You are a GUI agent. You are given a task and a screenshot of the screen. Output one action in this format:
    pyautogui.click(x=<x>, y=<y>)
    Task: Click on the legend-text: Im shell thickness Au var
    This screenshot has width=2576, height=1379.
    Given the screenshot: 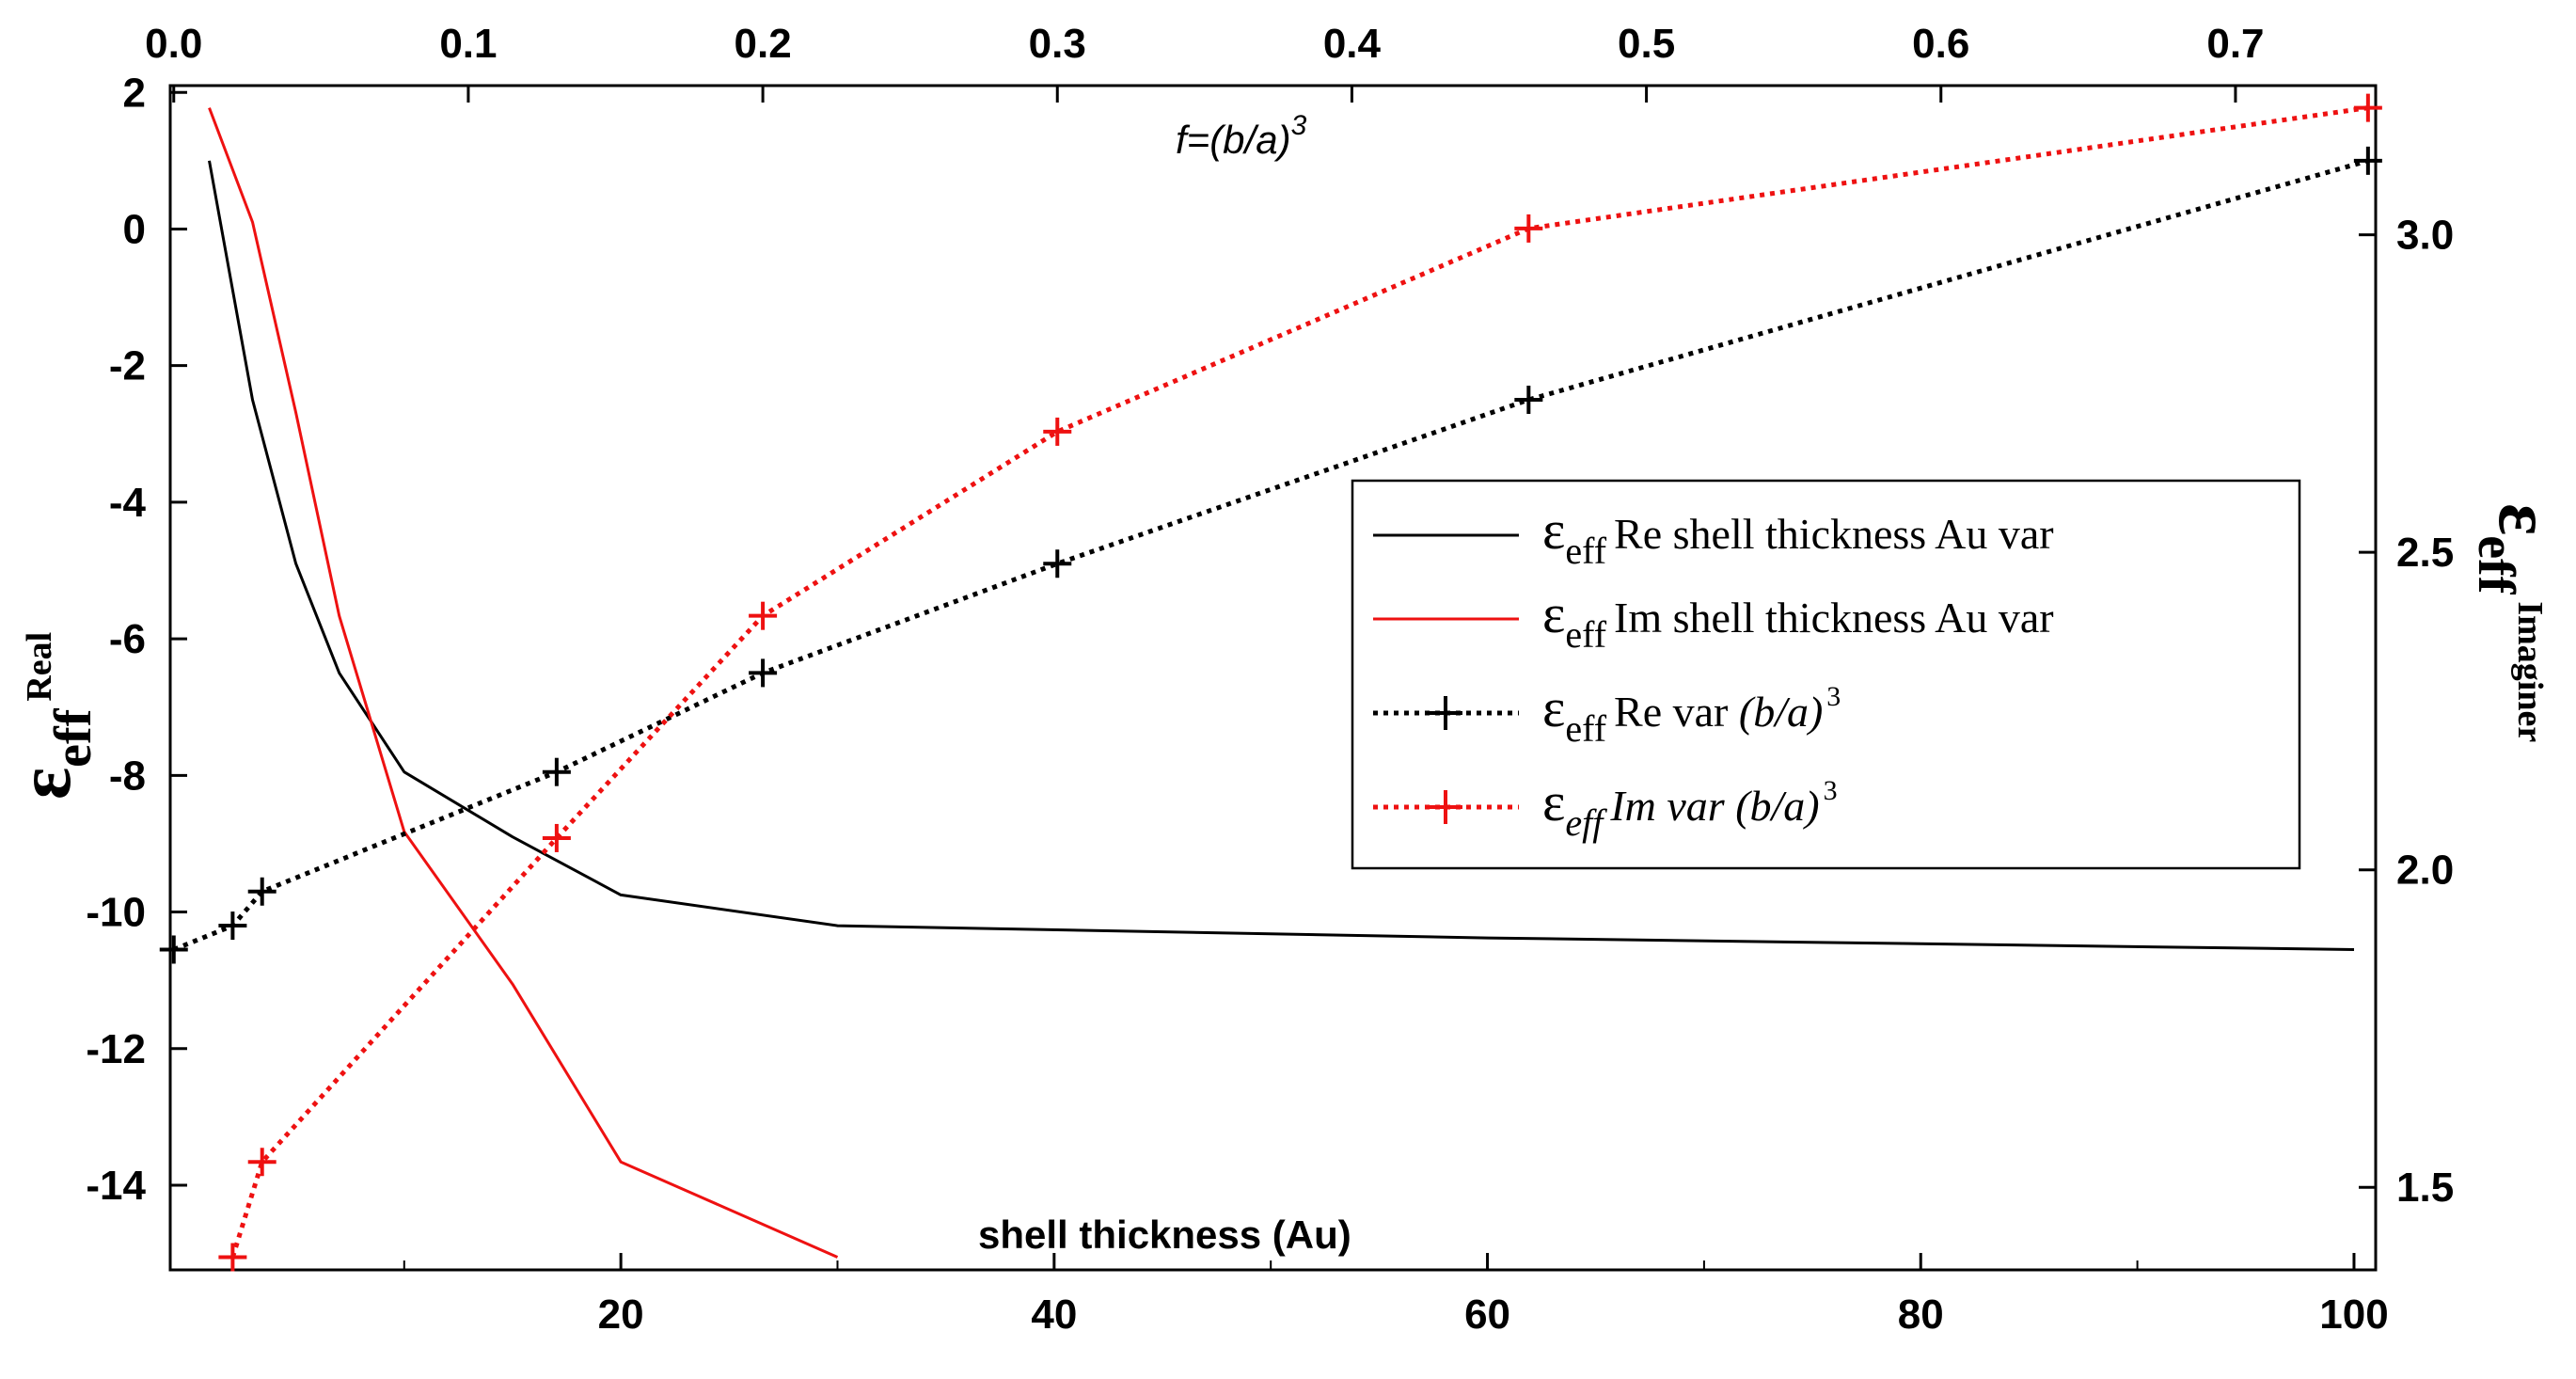 What is the action you would take?
    pyautogui.click(x=1834, y=618)
    